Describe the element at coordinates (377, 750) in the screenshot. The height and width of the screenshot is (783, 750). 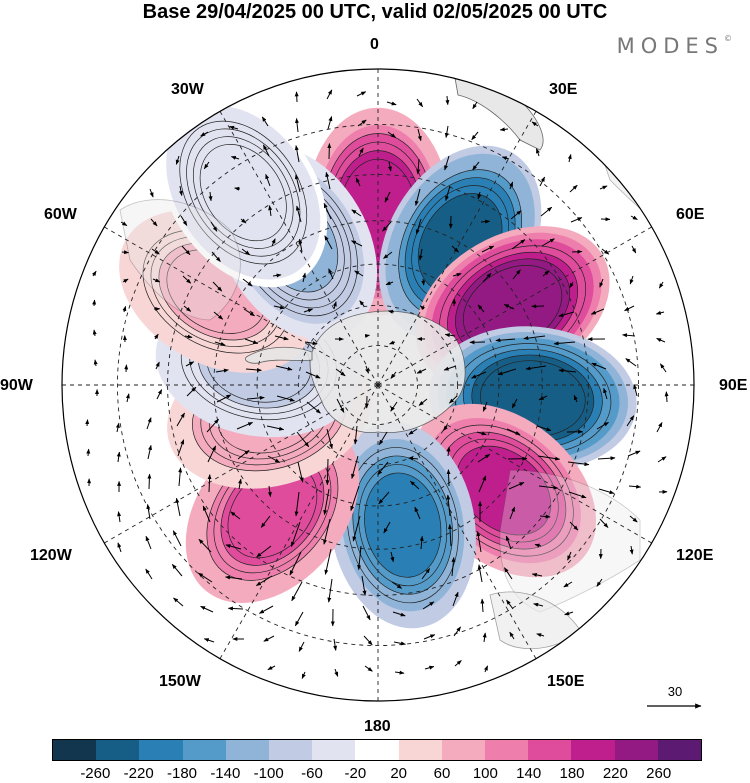
I see `color-bar` at that location.